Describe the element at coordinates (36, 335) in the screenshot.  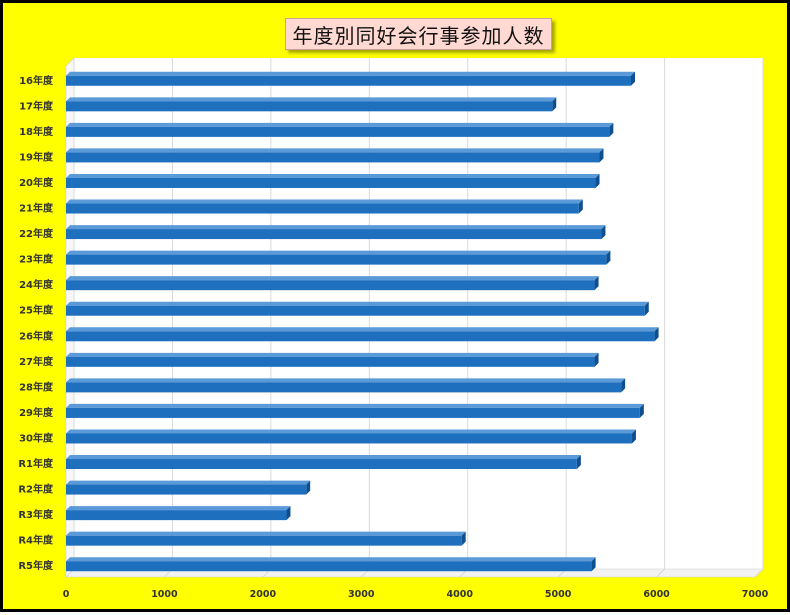
I see `y-tick-label: 26年度` at that location.